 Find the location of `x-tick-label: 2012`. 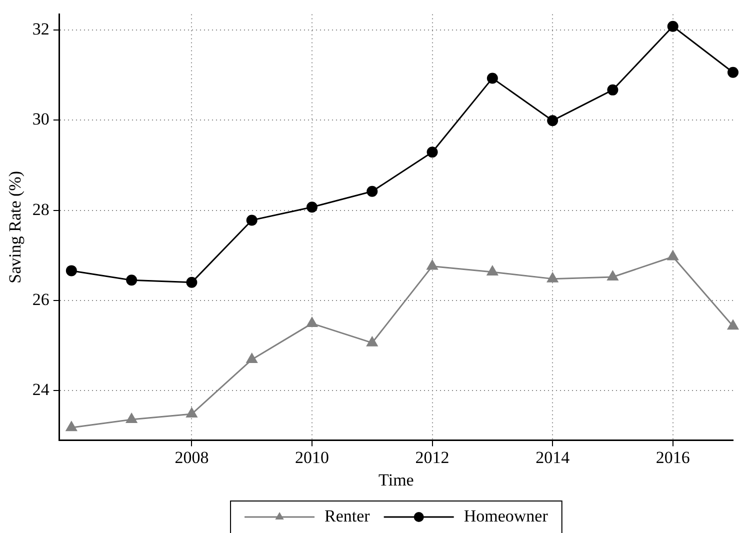

x-tick-label: 2012 is located at coordinates (432, 457).